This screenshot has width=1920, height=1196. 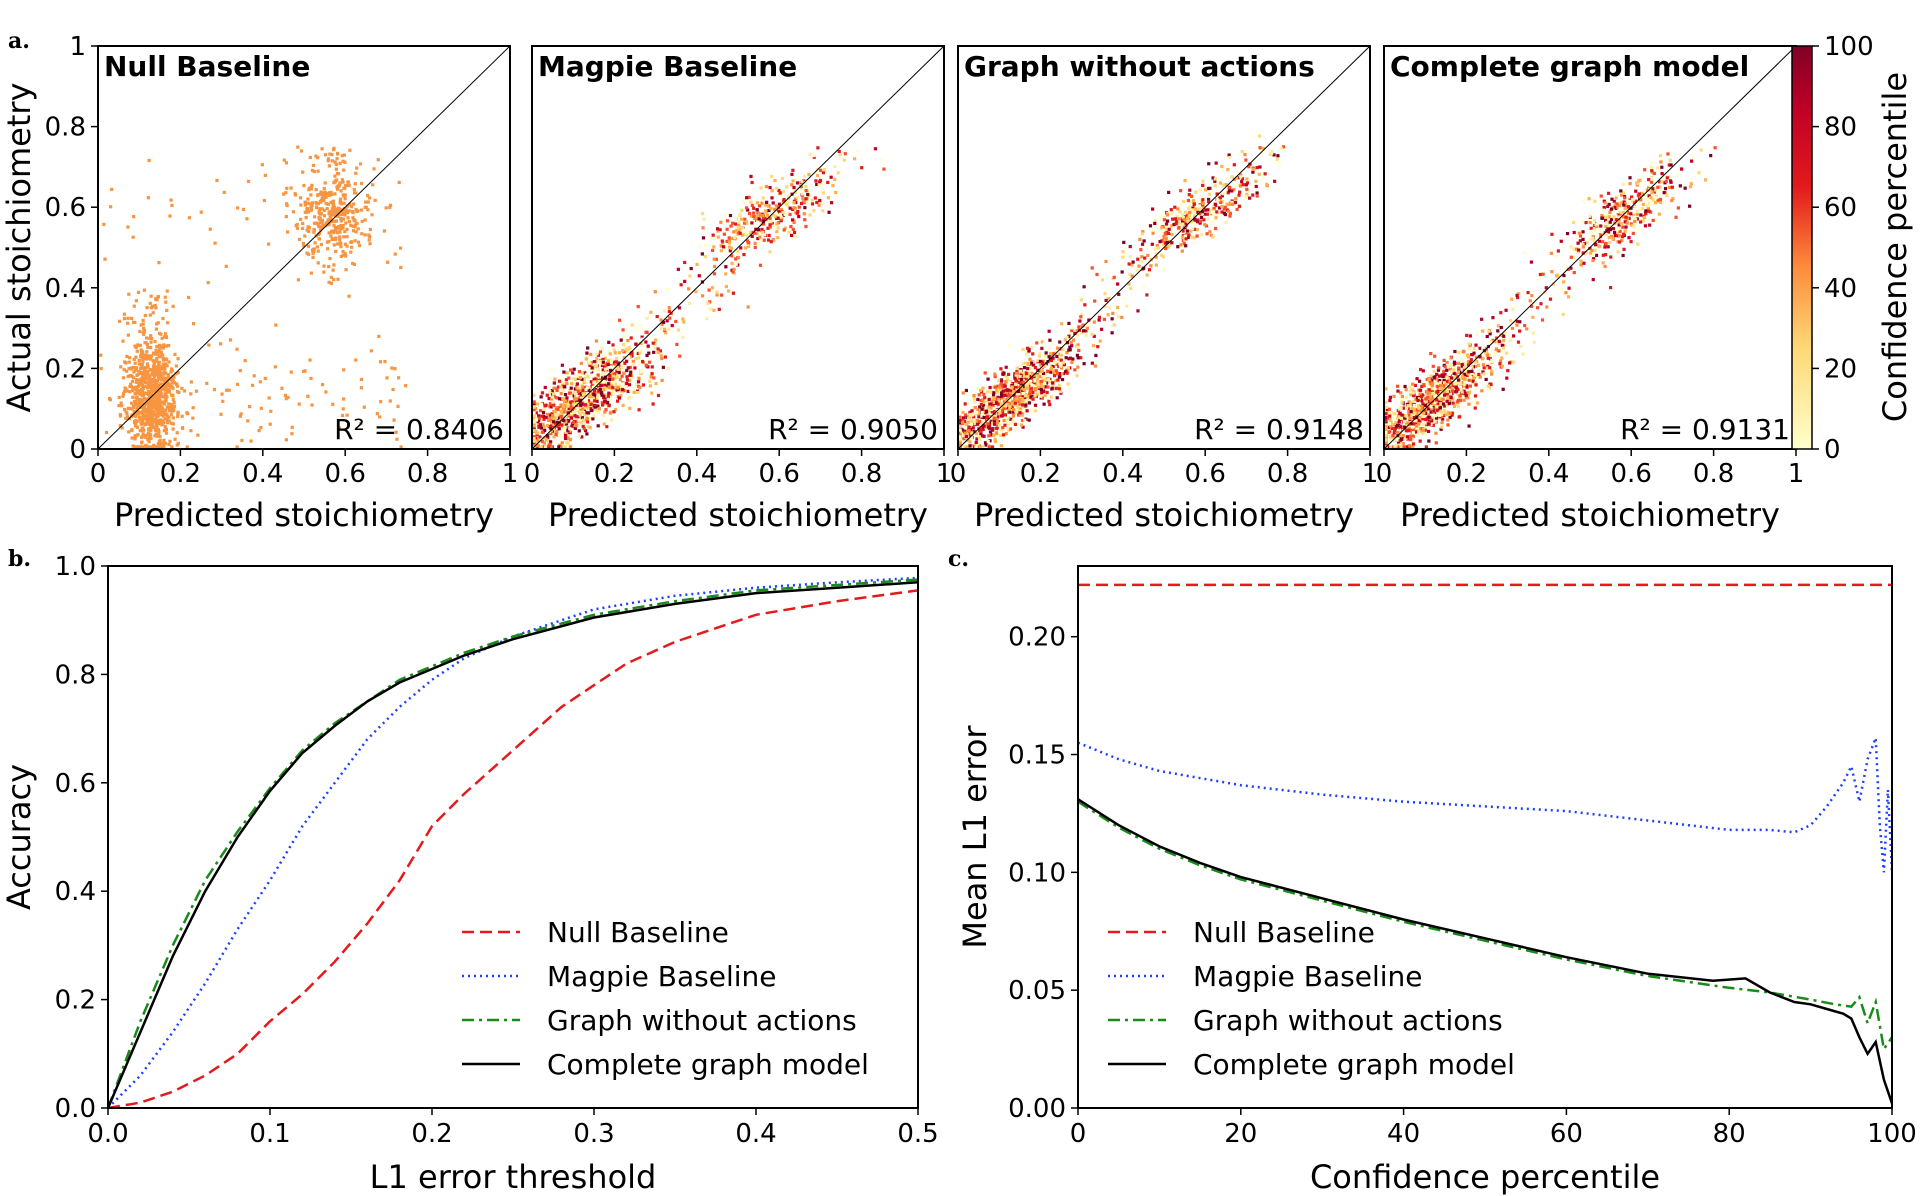 What do you see at coordinates (419, 429) in the screenshot?
I see `r2-annotation: R² = 0.8406` at bounding box center [419, 429].